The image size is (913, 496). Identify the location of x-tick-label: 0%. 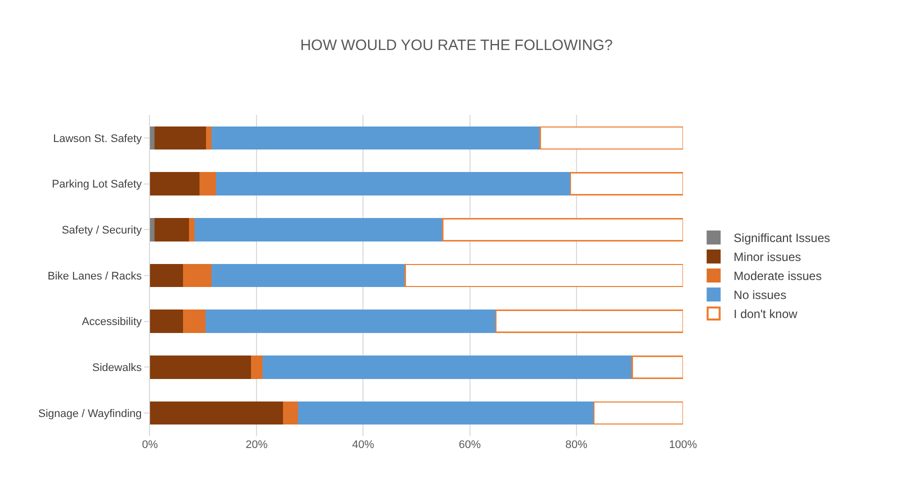
(150, 445).